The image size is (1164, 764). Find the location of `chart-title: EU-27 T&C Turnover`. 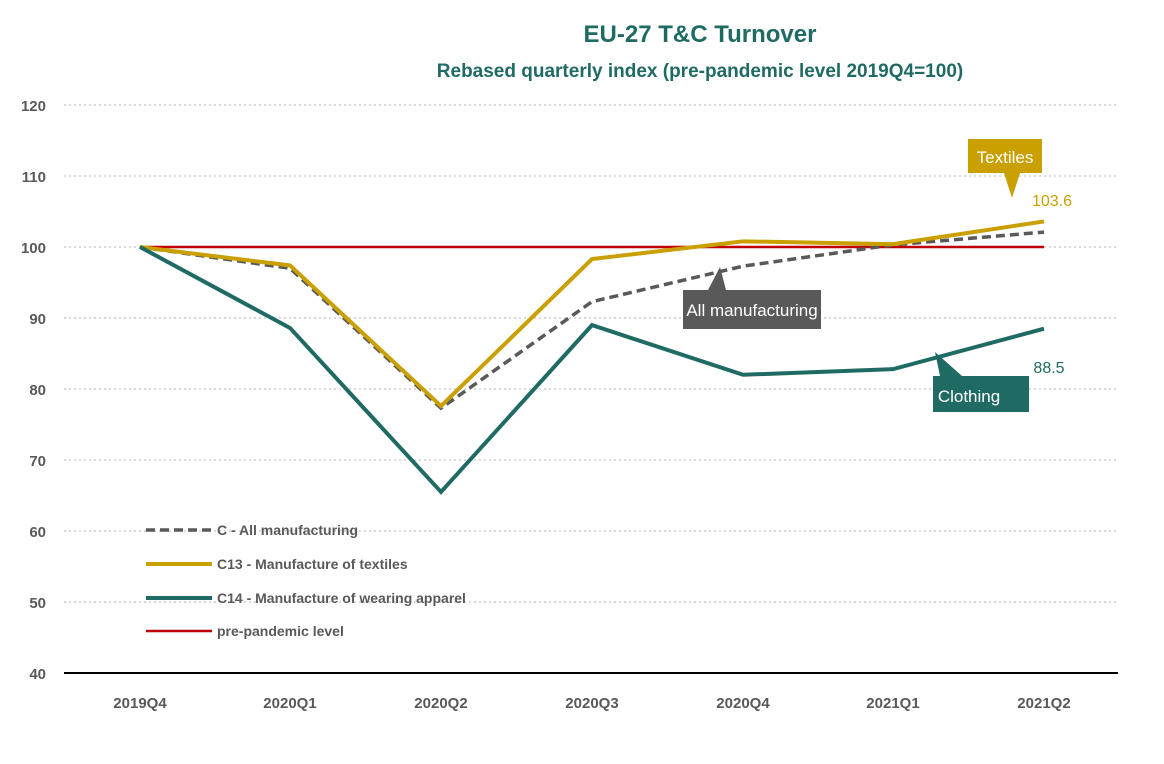

chart-title: EU-27 T&C Turnover is located at coordinates (700, 34).